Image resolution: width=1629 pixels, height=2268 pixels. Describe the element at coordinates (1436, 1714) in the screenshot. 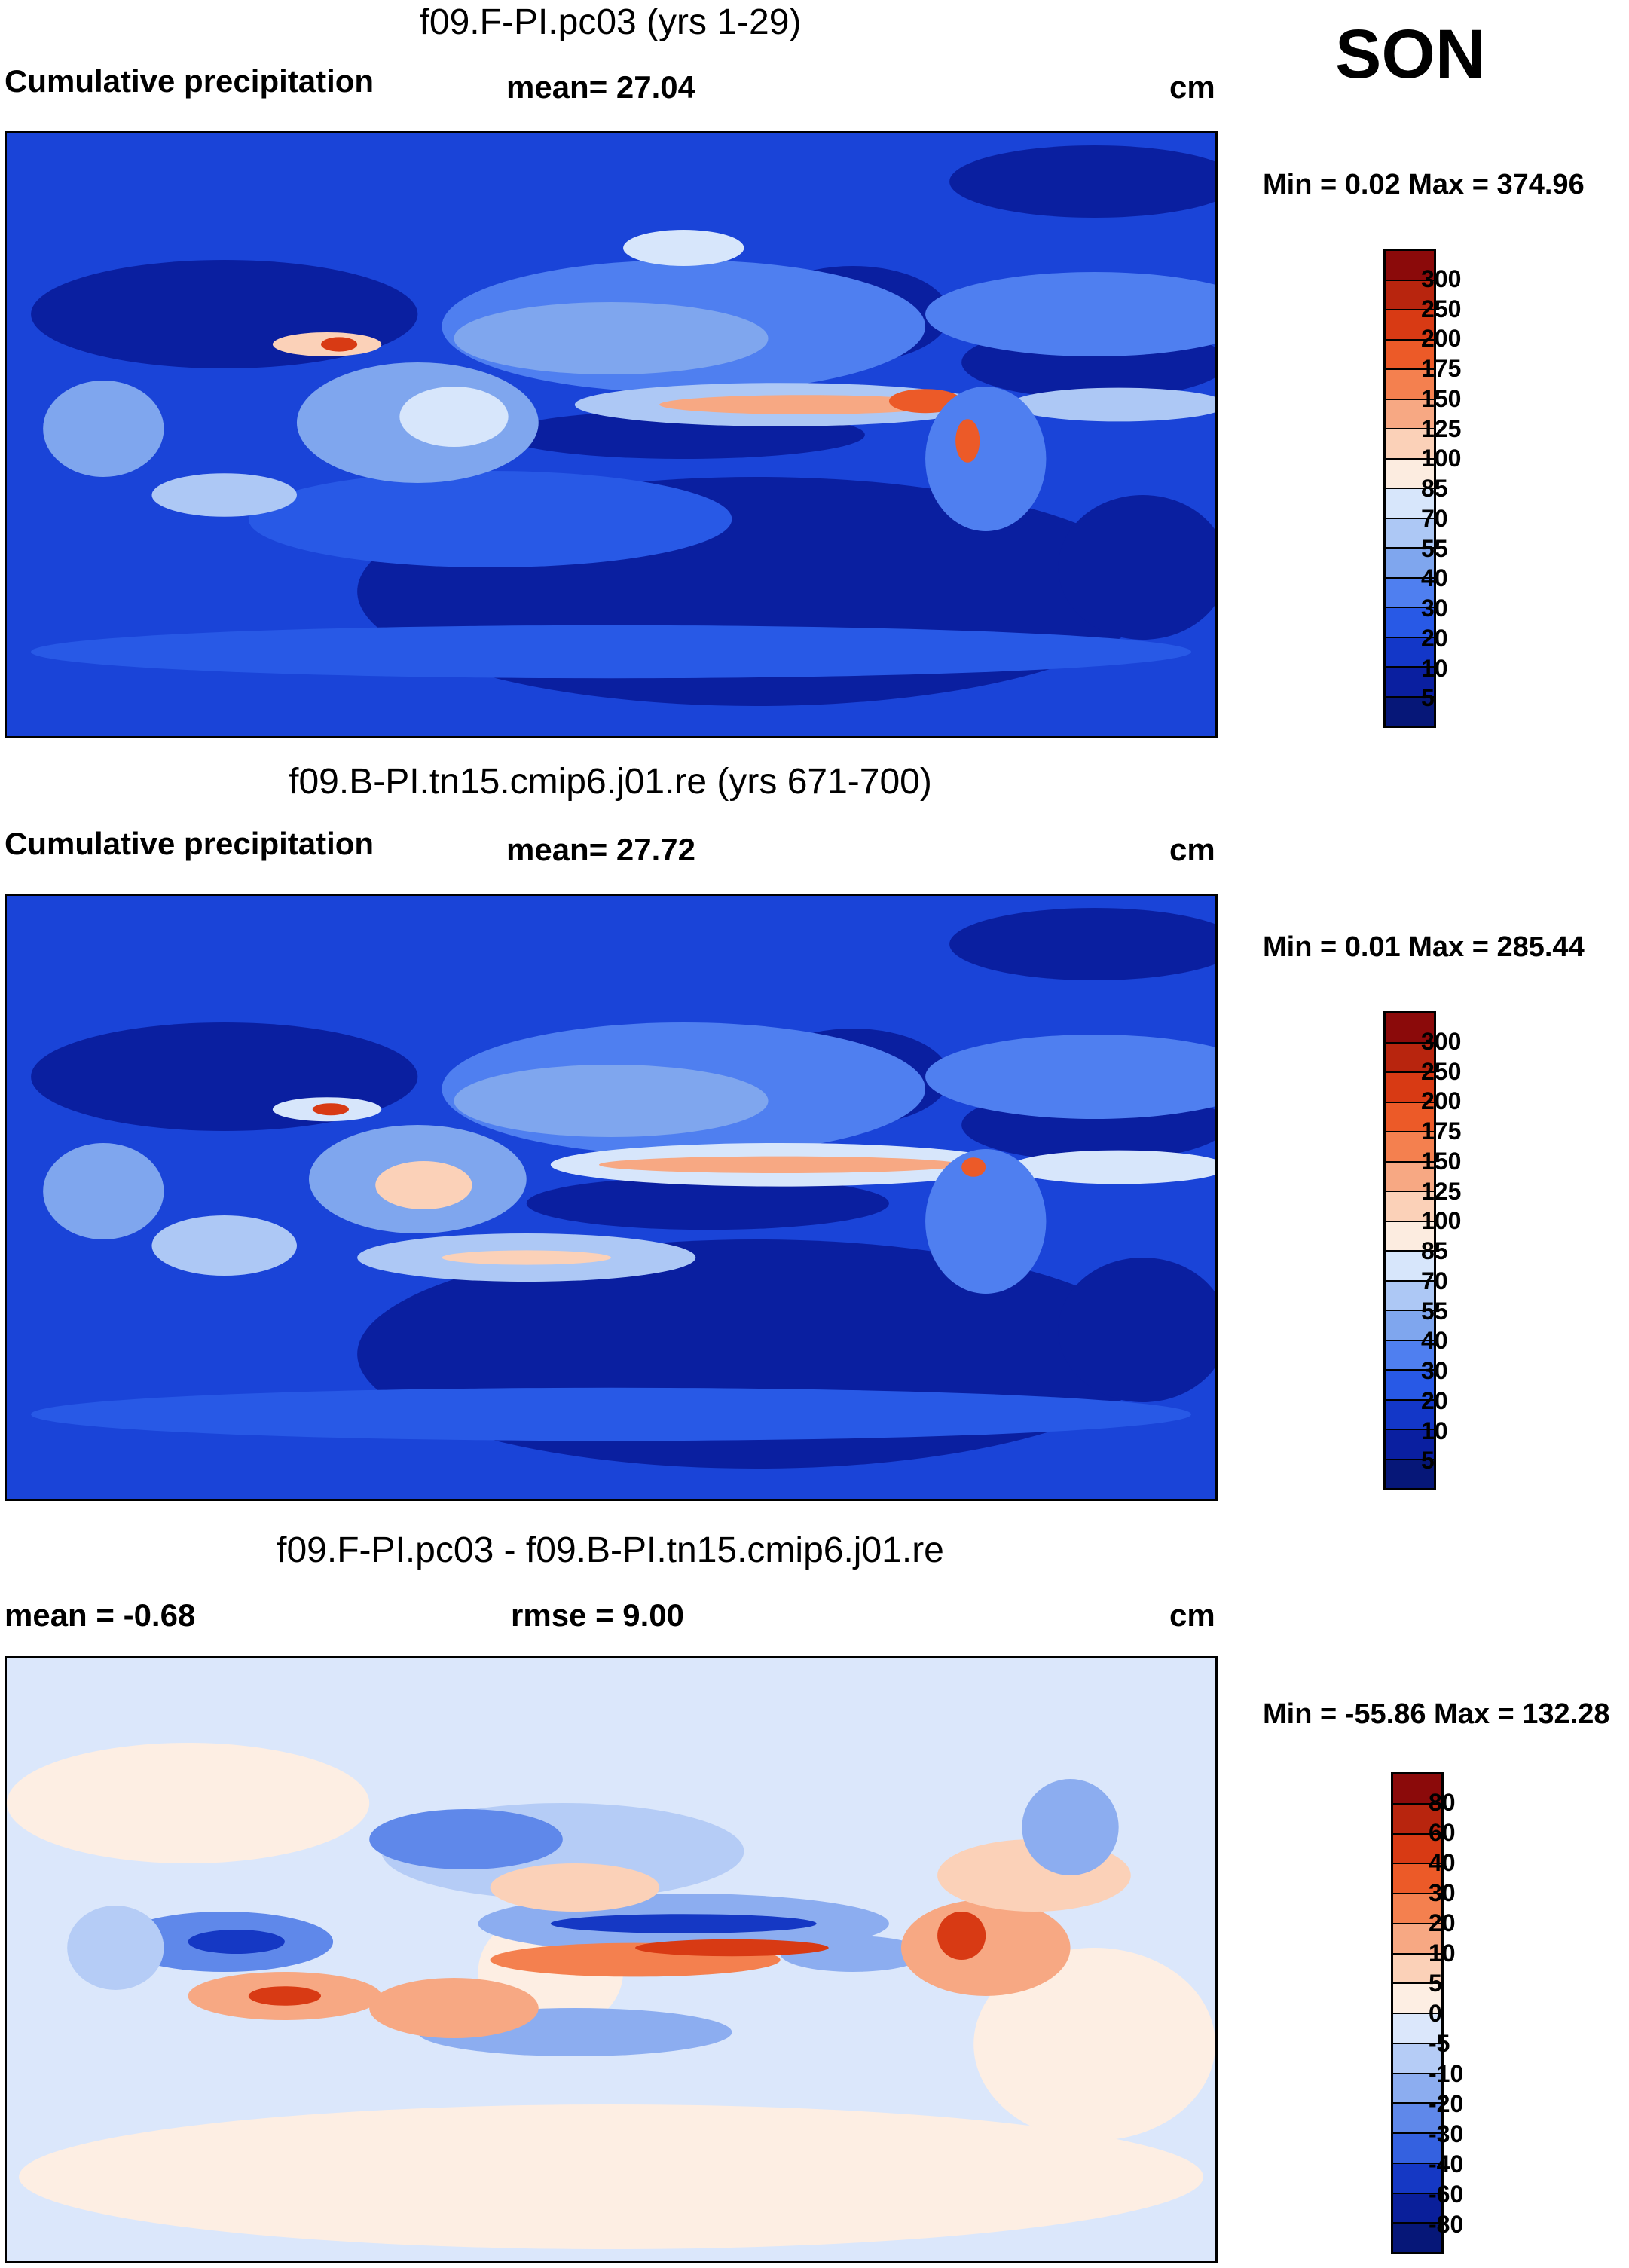

I see `panel-3-minmax: Min = -55.86 Max = 132.28` at that location.